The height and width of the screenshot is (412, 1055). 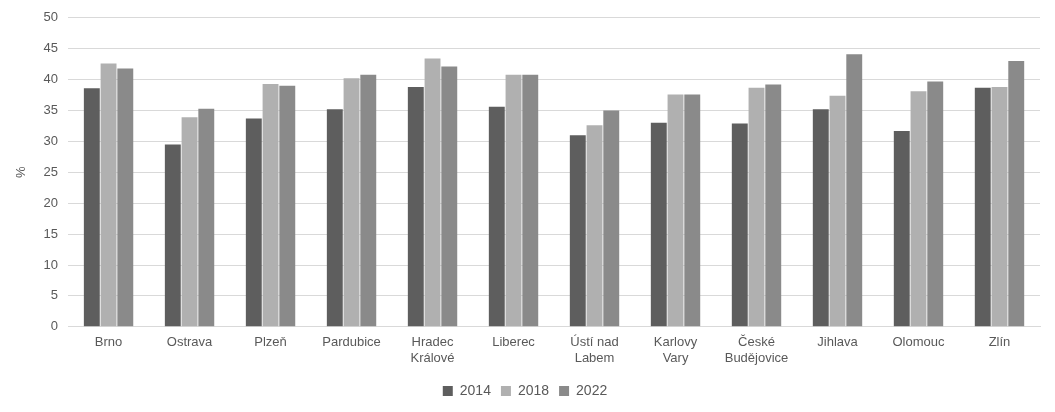 I want to click on y-tick-label: 35, so click(x=51, y=110).